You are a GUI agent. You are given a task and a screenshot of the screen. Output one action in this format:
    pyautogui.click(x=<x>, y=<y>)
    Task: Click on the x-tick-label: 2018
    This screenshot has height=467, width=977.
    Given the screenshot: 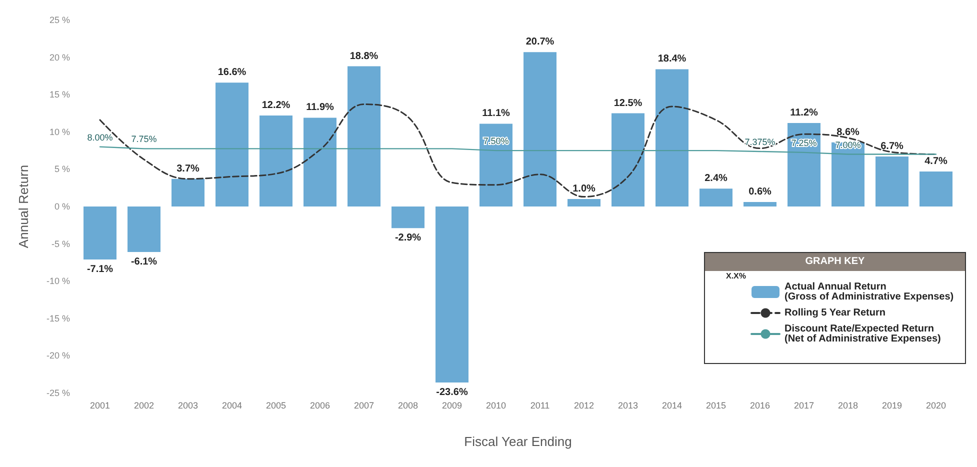 What is the action you would take?
    pyautogui.click(x=848, y=405)
    